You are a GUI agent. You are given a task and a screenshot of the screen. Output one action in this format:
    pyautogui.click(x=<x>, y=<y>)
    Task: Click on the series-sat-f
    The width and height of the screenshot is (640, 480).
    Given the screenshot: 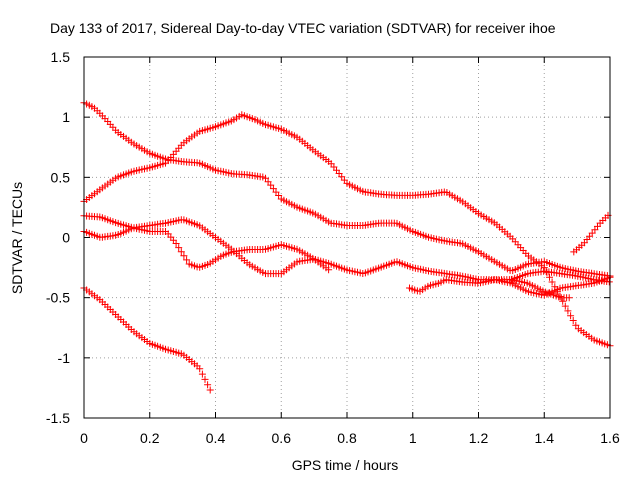 What is the action you would take?
    pyautogui.click(x=509, y=281)
    